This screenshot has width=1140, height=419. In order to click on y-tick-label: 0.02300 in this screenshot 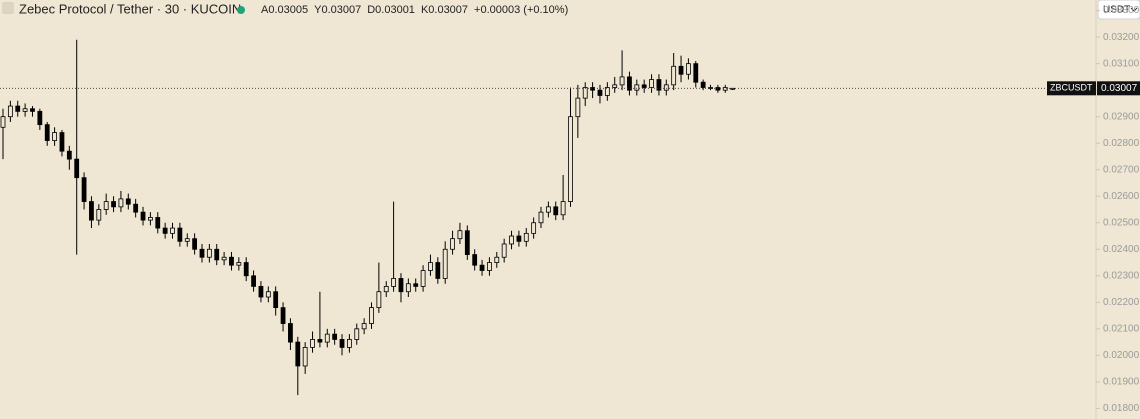, I will do `click(1121, 275)`.